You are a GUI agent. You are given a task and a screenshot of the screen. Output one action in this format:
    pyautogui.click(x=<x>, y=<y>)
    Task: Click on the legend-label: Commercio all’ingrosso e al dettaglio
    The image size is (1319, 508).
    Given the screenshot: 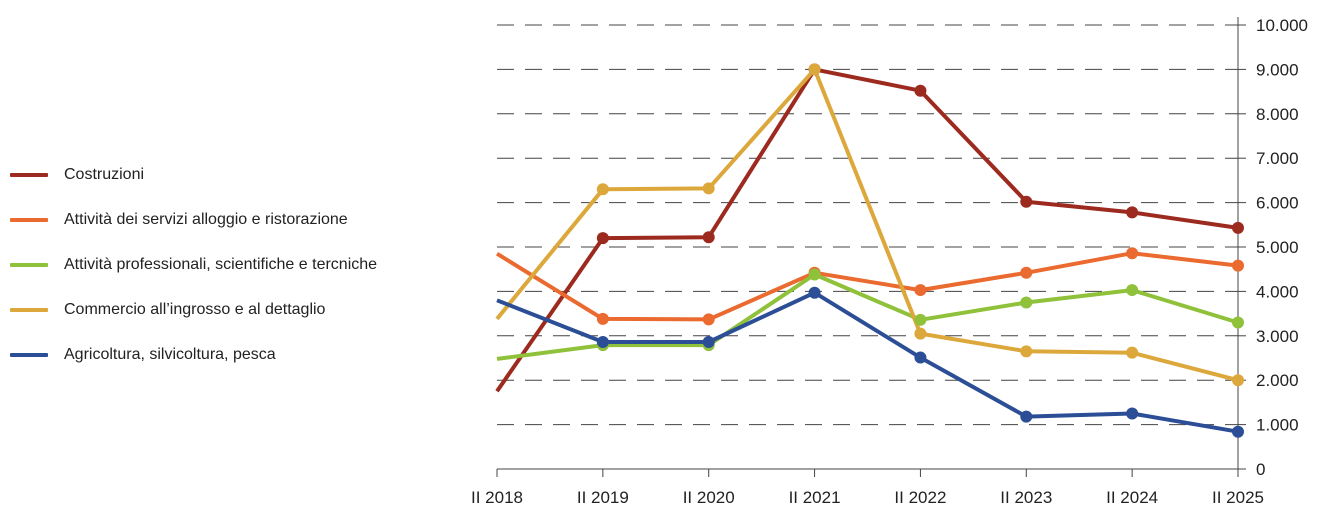 What is the action you would take?
    pyautogui.click(x=195, y=309)
    